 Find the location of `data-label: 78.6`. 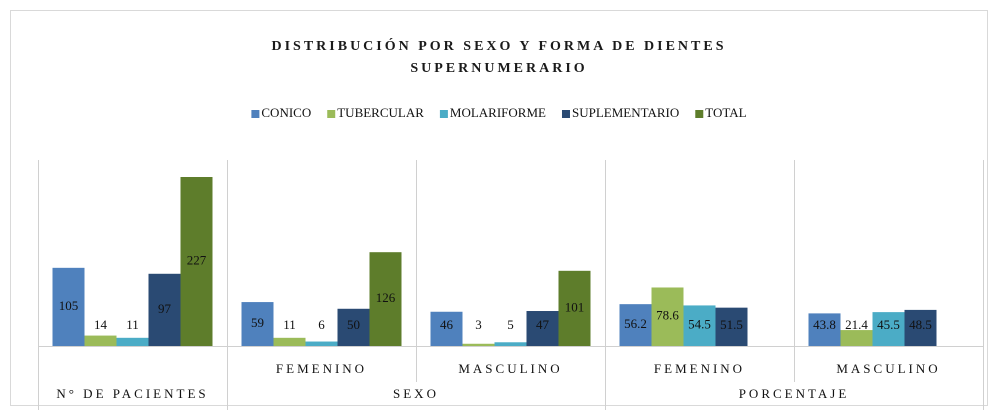

data-label: 78.6 is located at coordinates (667, 315).